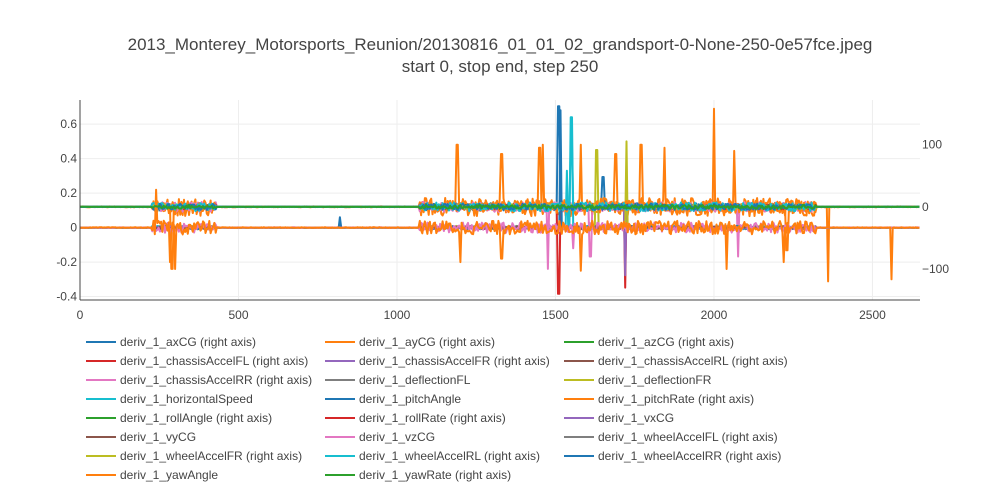  What do you see at coordinates (714, 315) in the screenshot?
I see `x-tick-label: 2000` at bounding box center [714, 315].